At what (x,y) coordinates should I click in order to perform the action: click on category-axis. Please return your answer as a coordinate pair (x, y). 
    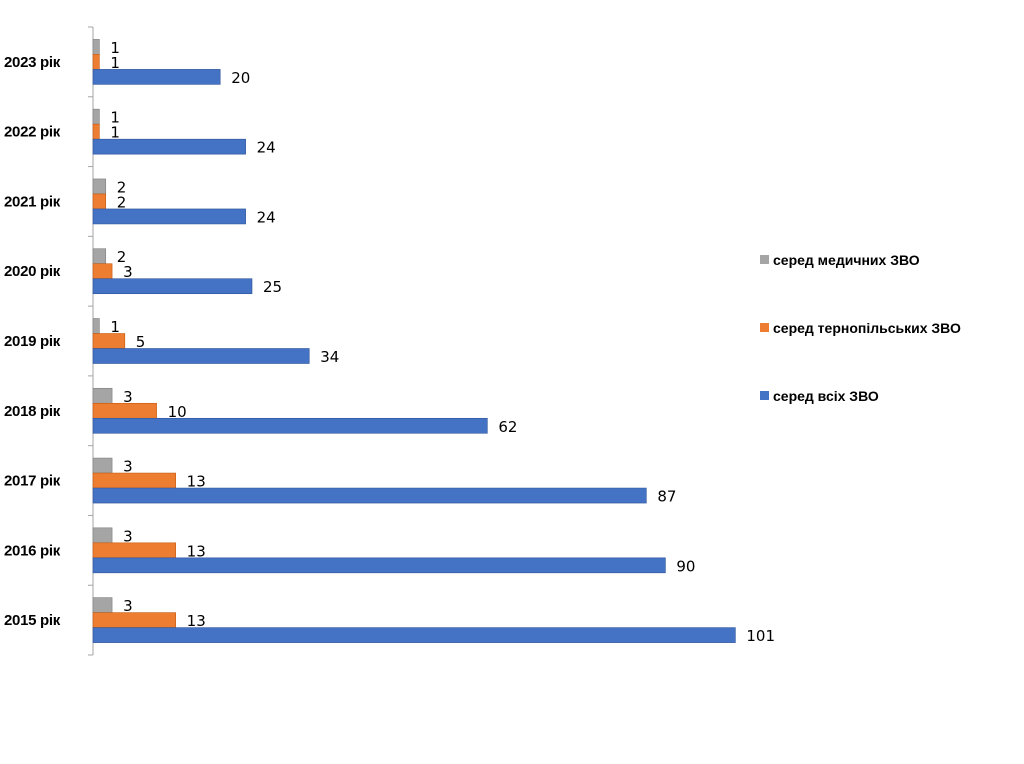
    Looking at the image, I should click on (91, 341).